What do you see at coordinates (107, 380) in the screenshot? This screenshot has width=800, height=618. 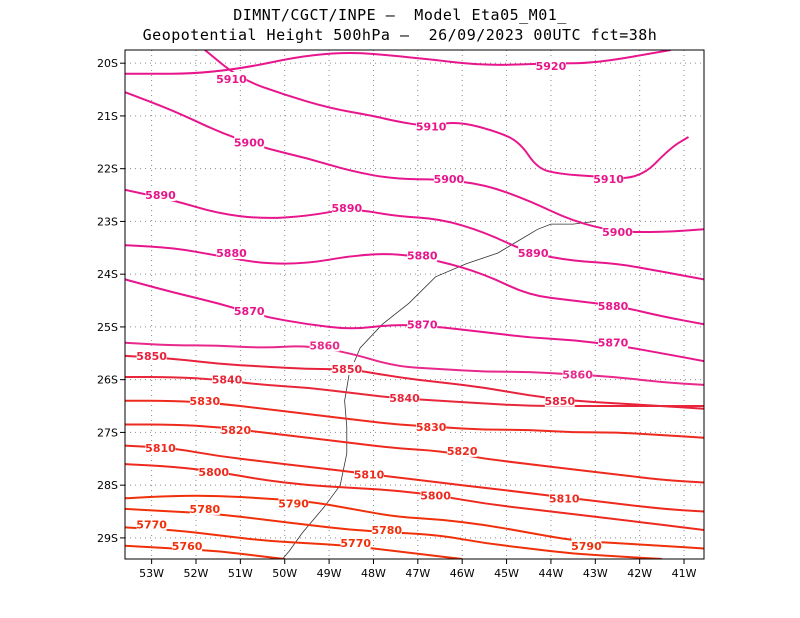 I see `lat-tick-label: 26S` at bounding box center [107, 380].